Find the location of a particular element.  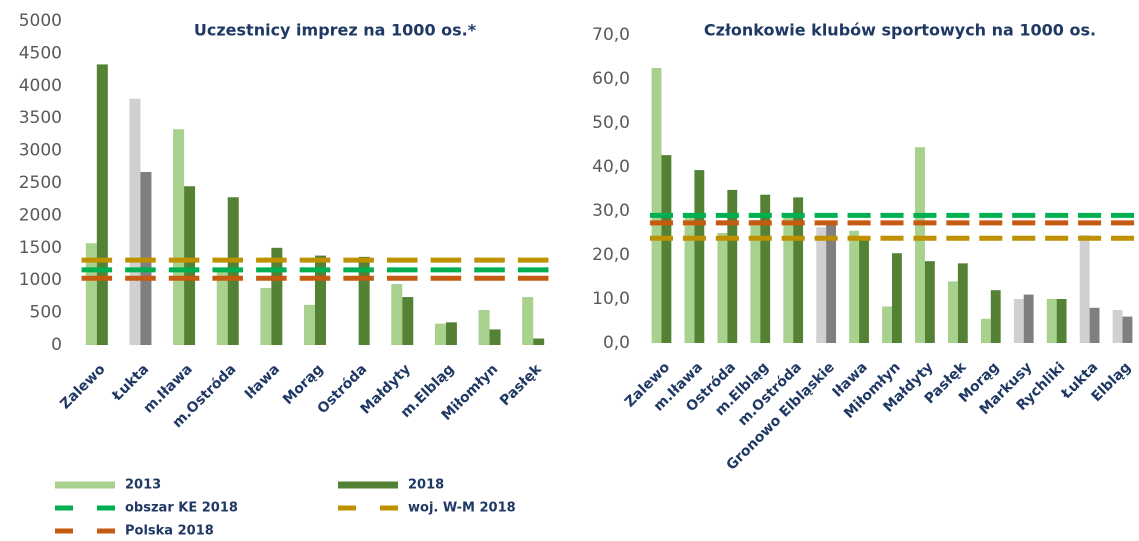

y-tick-label: 2500 is located at coordinates (40, 183).